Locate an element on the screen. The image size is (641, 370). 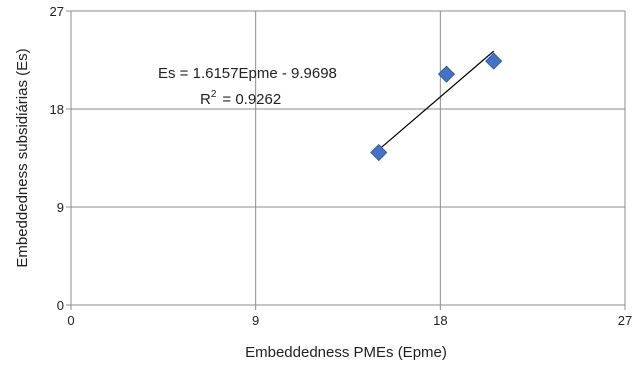
x-tick-label-18: 18 is located at coordinates (440, 320).